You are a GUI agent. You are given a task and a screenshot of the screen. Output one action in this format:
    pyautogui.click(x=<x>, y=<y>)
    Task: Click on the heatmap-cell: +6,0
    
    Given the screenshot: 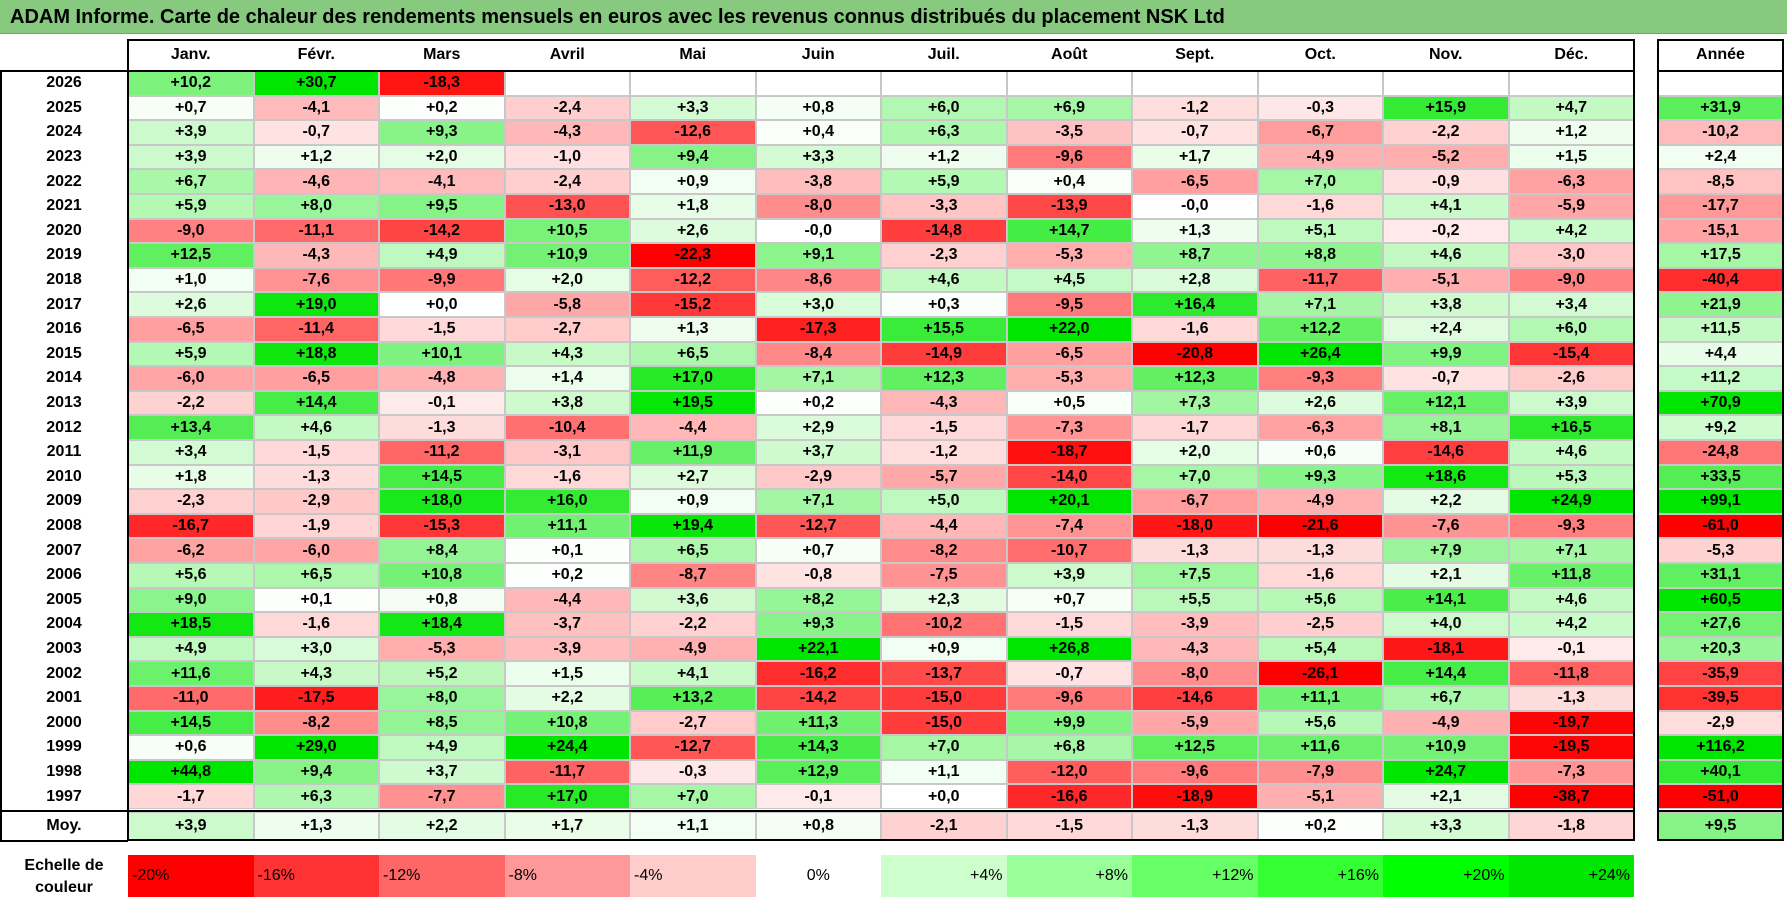 What is the action you would take?
    pyautogui.click(x=944, y=108)
    